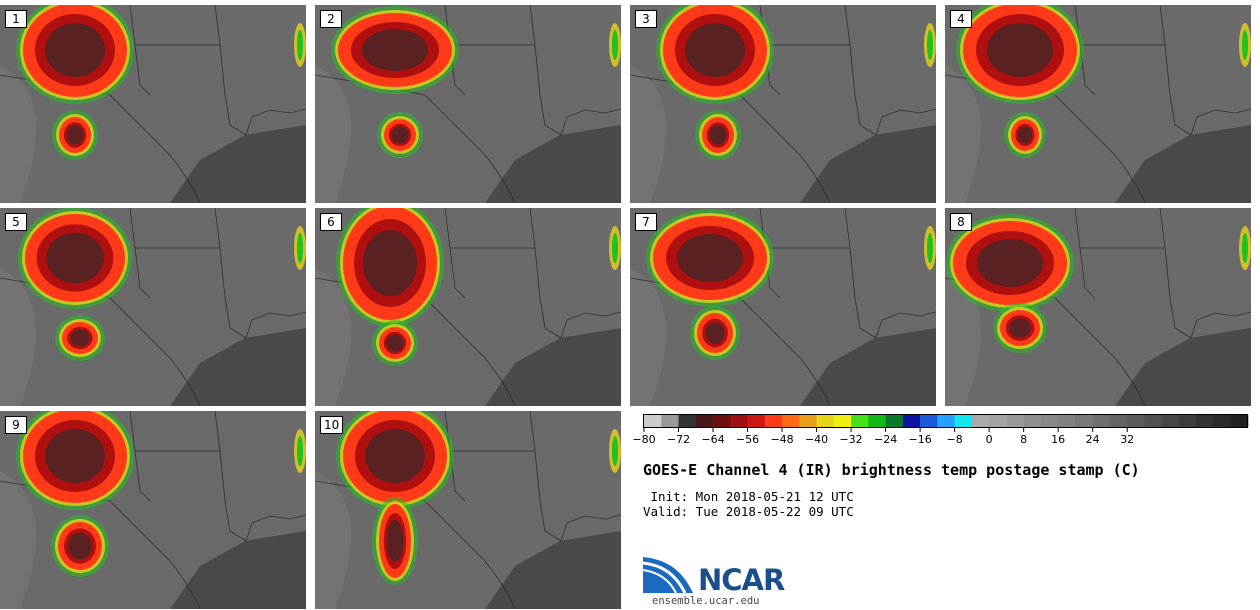 The image size is (1260, 610). What do you see at coordinates (1092, 439) in the screenshot?
I see `tick-label: 24` at bounding box center [1092, 439].